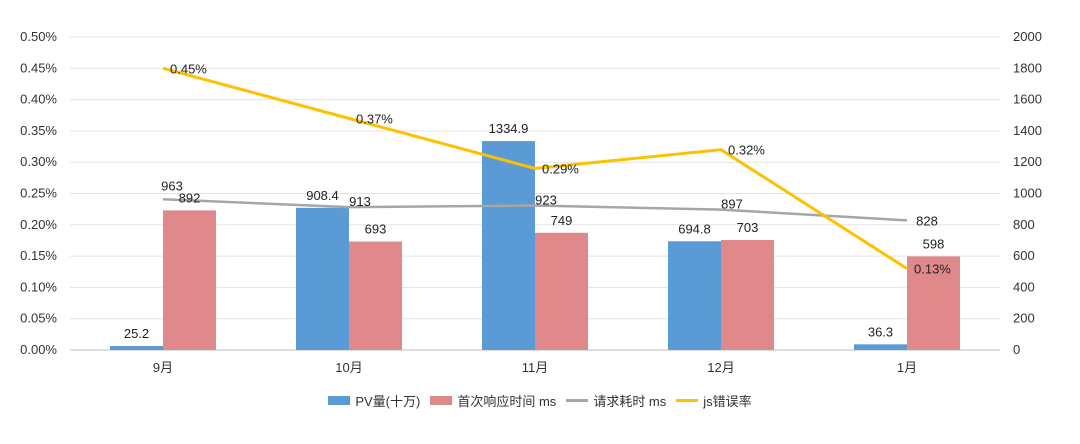 The height and width of the screenshot is (444, 1080). I want to click on y-right-tick-label: 600, so click(1024, 255).